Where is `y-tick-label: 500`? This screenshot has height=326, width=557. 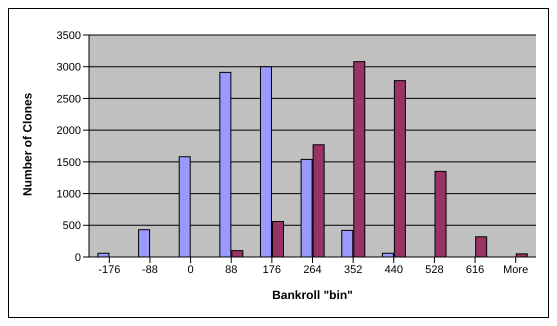 y-tick-label: 500 is located at coordinates (71, 226).